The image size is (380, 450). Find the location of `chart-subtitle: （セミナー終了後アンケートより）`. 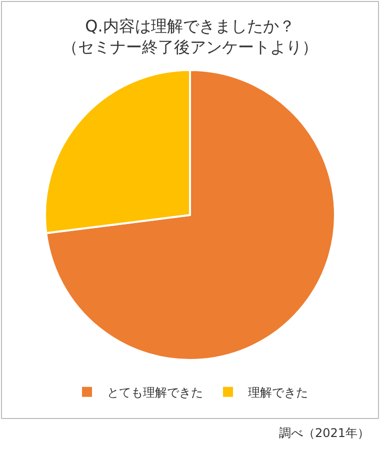

chart-subtitle: （セミナー終了後アンケートより） is located at coordinates (190, 46).